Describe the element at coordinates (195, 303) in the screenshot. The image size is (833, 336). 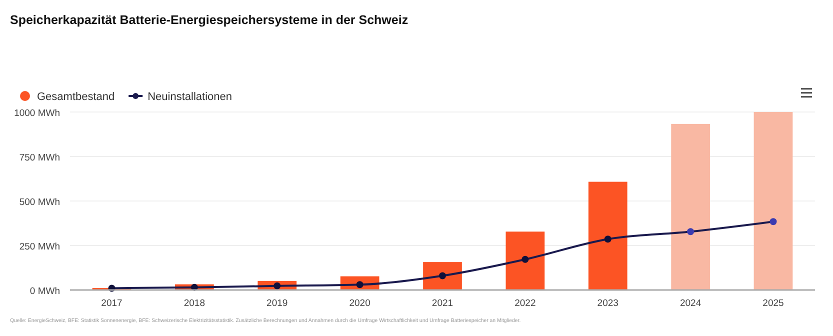
I see `x-tick-label: 2018` at that location.